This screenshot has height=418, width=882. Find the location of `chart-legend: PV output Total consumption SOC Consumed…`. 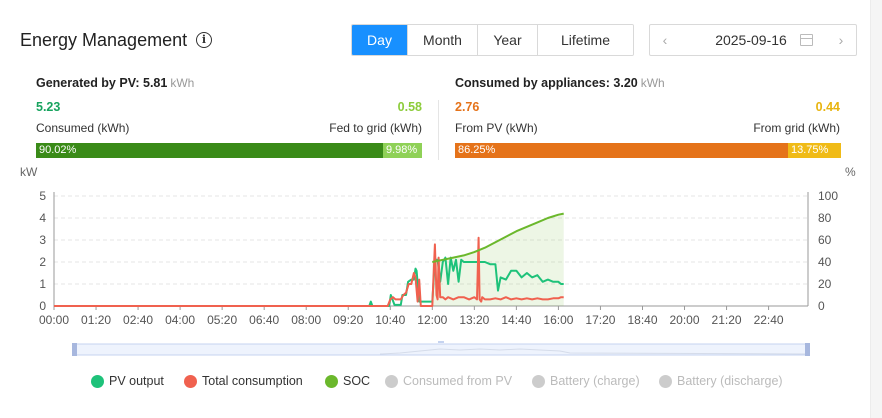

chart-legend: PV output Total consumption SOC Consumed… is located at coordinates (435, 381).